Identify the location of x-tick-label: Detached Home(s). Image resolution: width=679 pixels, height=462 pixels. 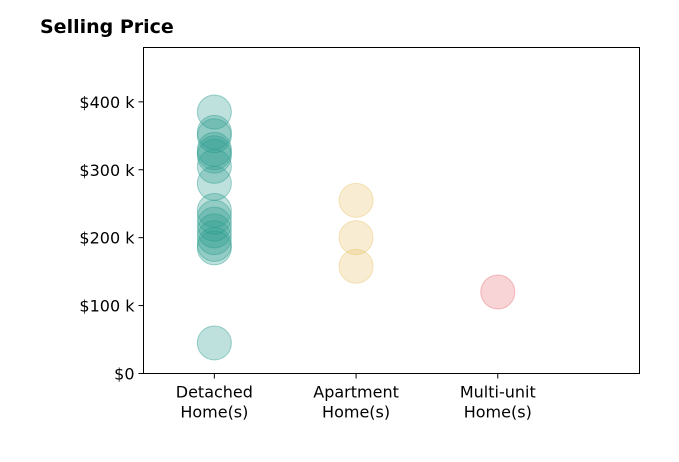
(214, 402).